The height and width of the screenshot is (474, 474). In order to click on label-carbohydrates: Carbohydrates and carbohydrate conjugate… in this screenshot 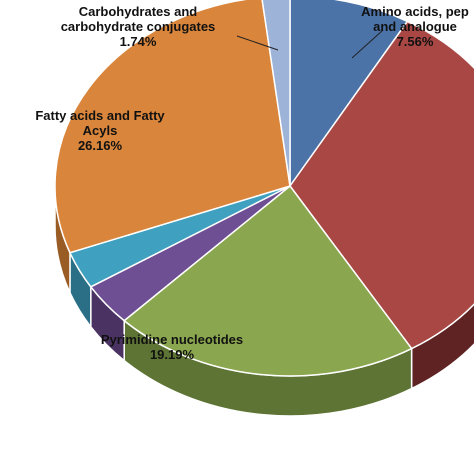, I will do `click(138, 26)`.